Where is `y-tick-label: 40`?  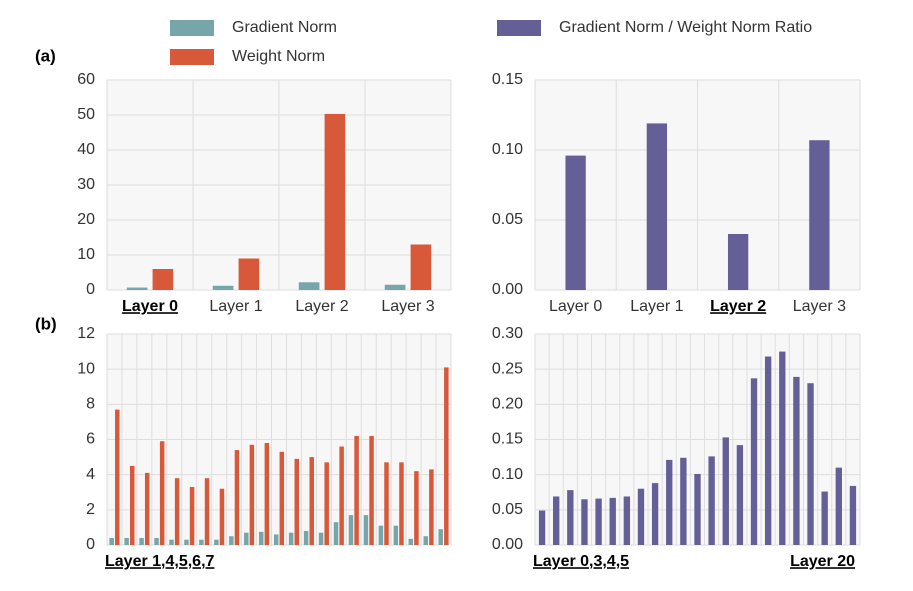 y-tick-label: 40 is located at coordinates (86, 149).